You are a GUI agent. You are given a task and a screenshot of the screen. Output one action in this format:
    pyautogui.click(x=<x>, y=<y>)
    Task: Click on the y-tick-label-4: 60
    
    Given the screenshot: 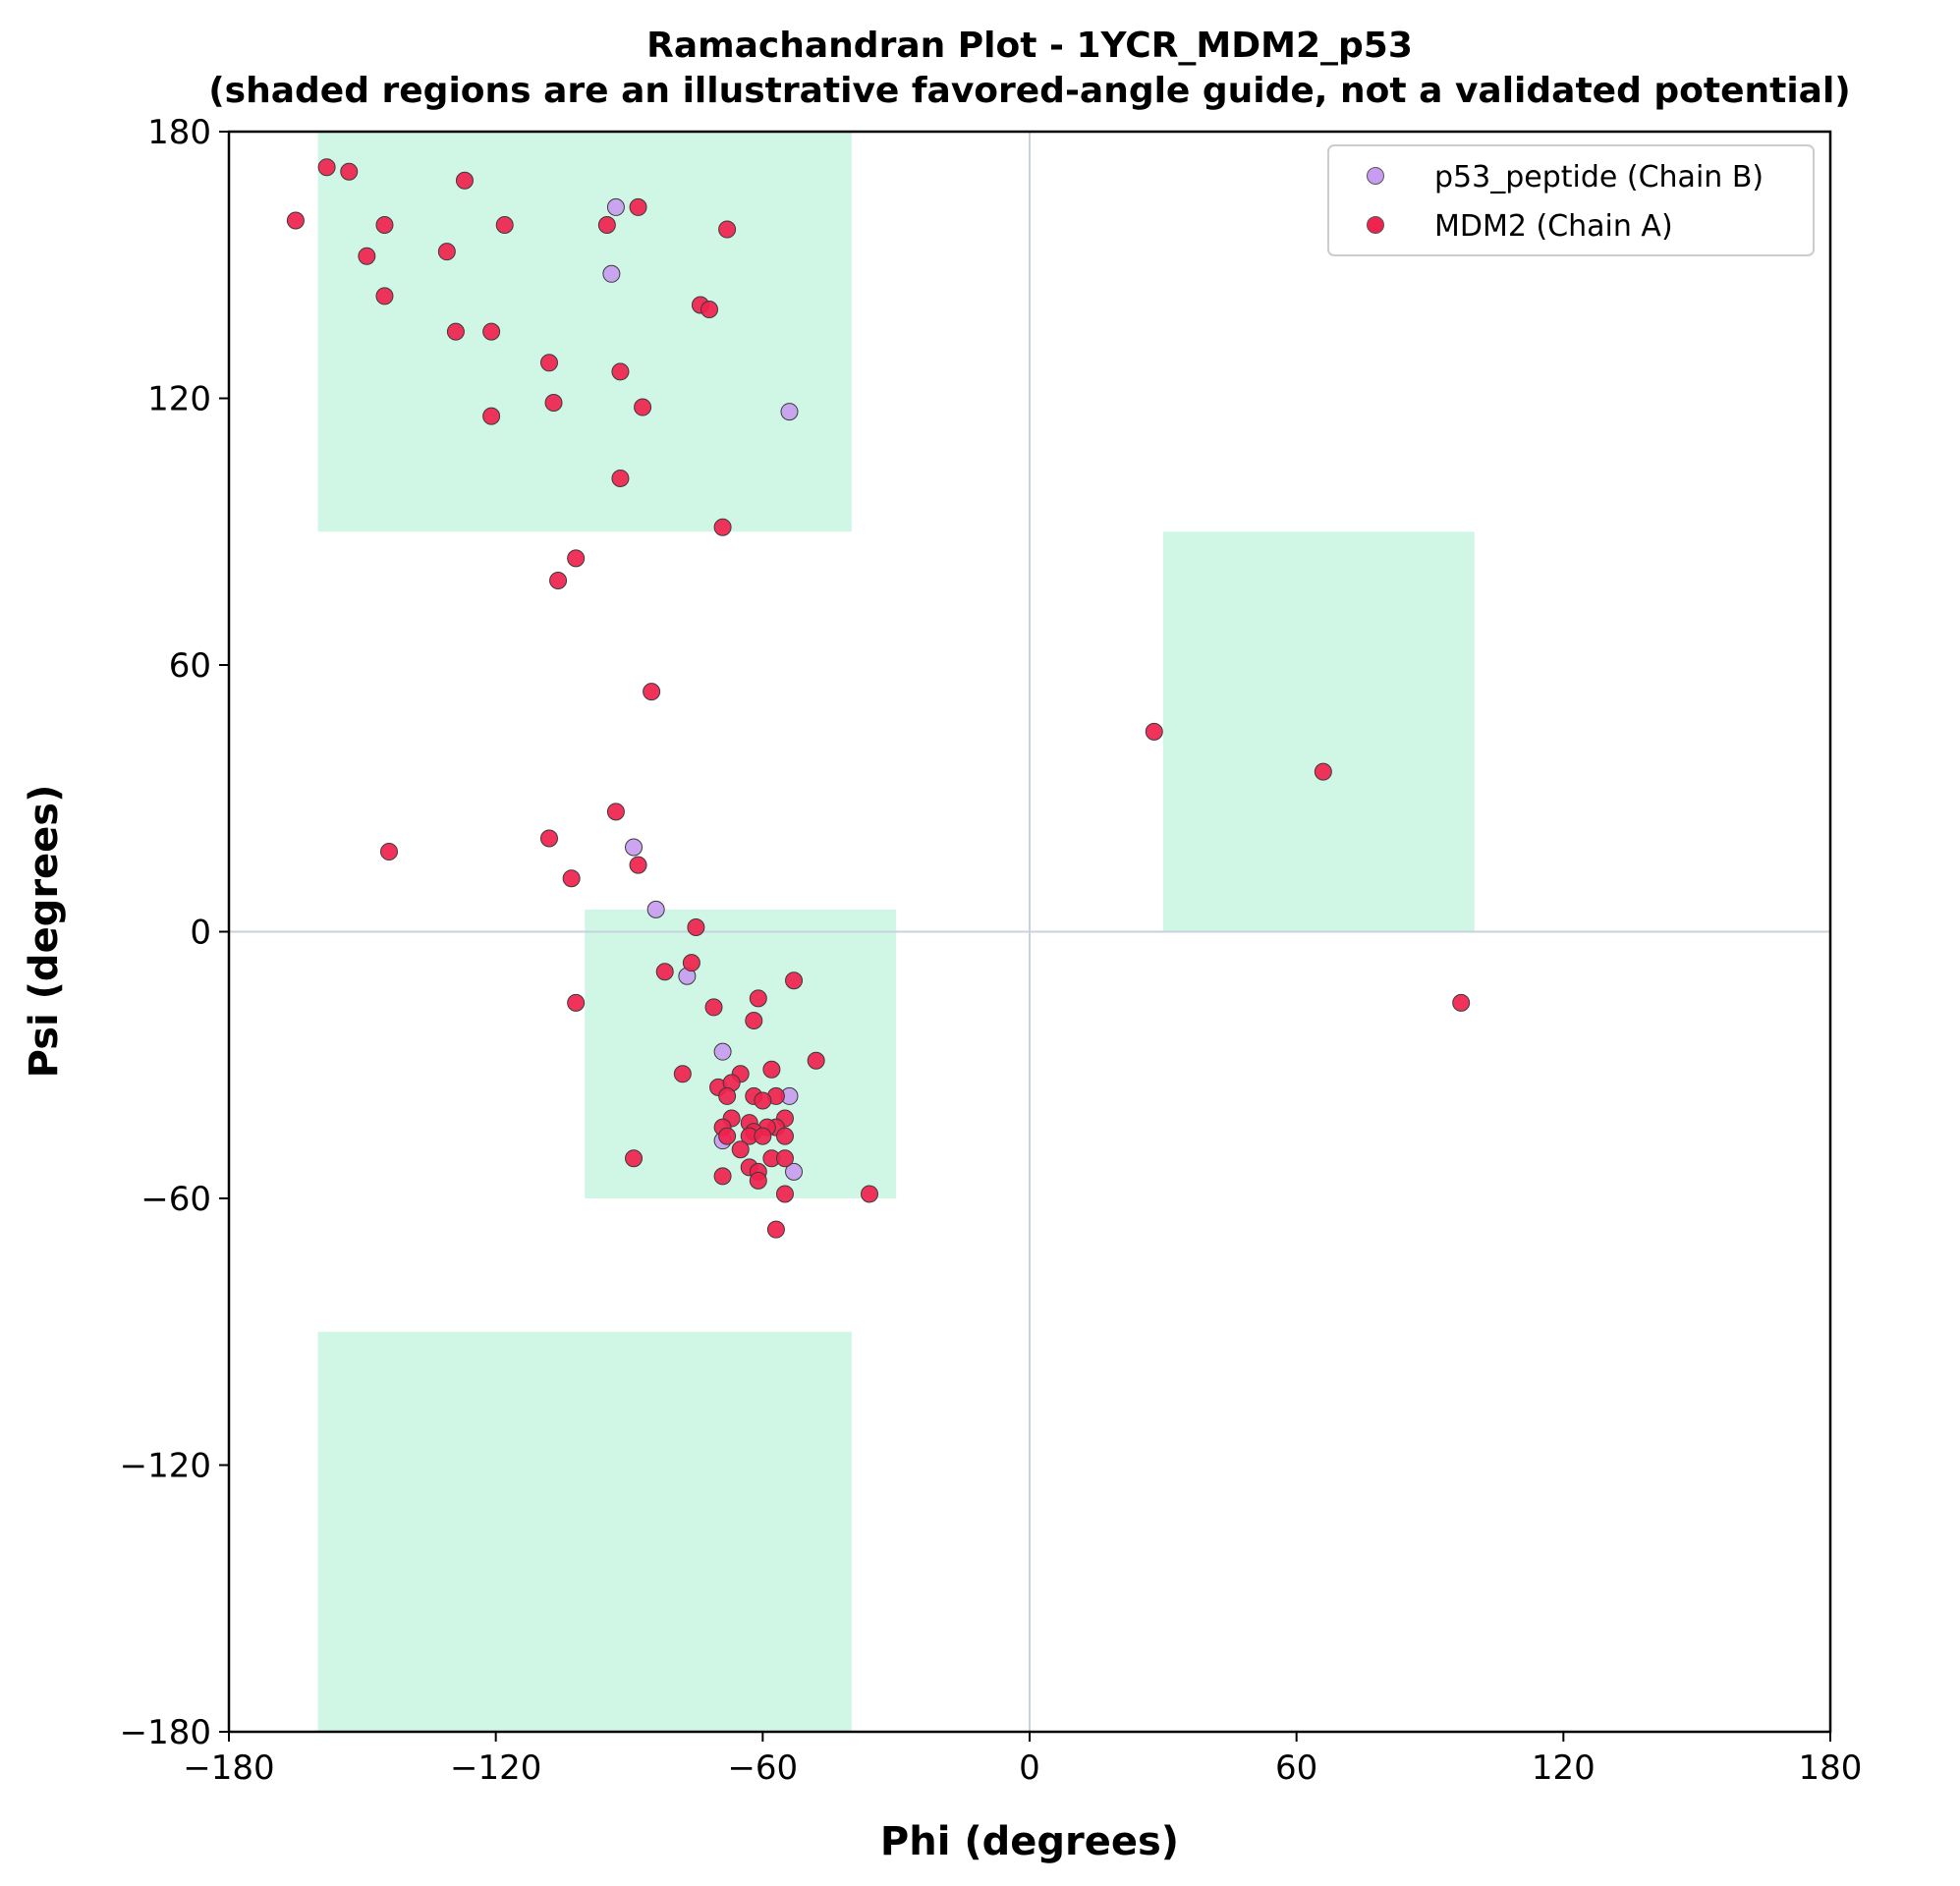 What is the action you would take?
    pyautogui.click(x=190, y=666)
    